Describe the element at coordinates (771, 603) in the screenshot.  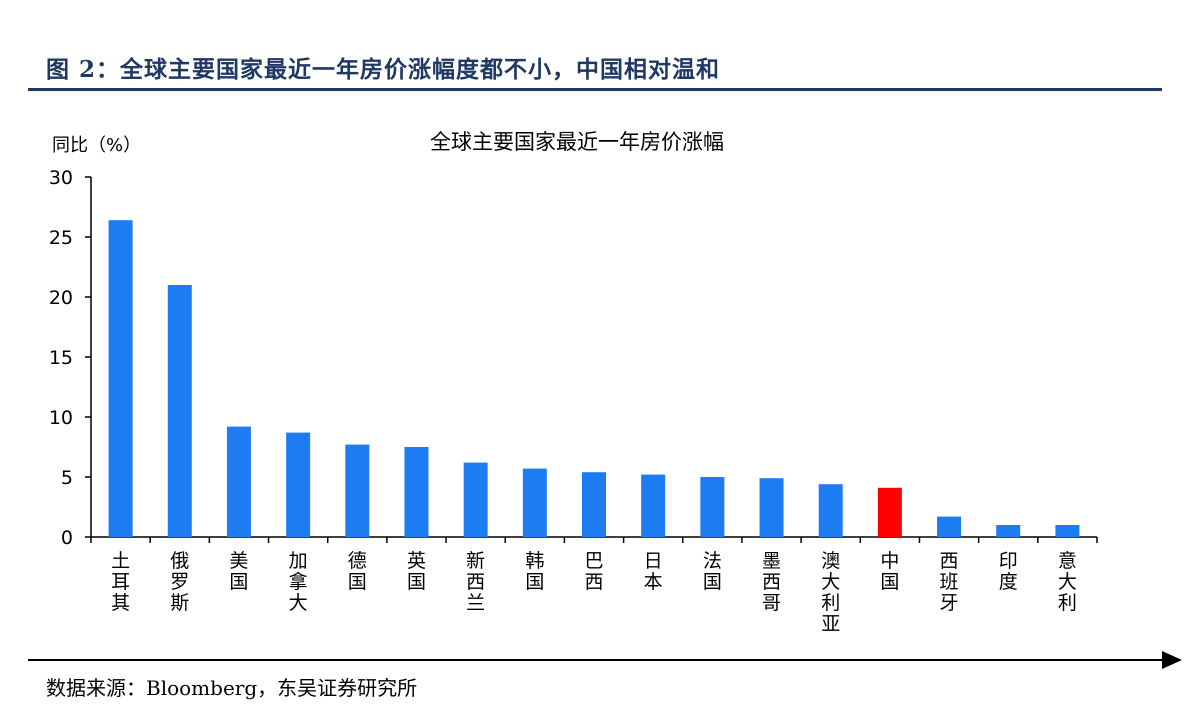
I see `x-tick-label-char: 哥` at that location.